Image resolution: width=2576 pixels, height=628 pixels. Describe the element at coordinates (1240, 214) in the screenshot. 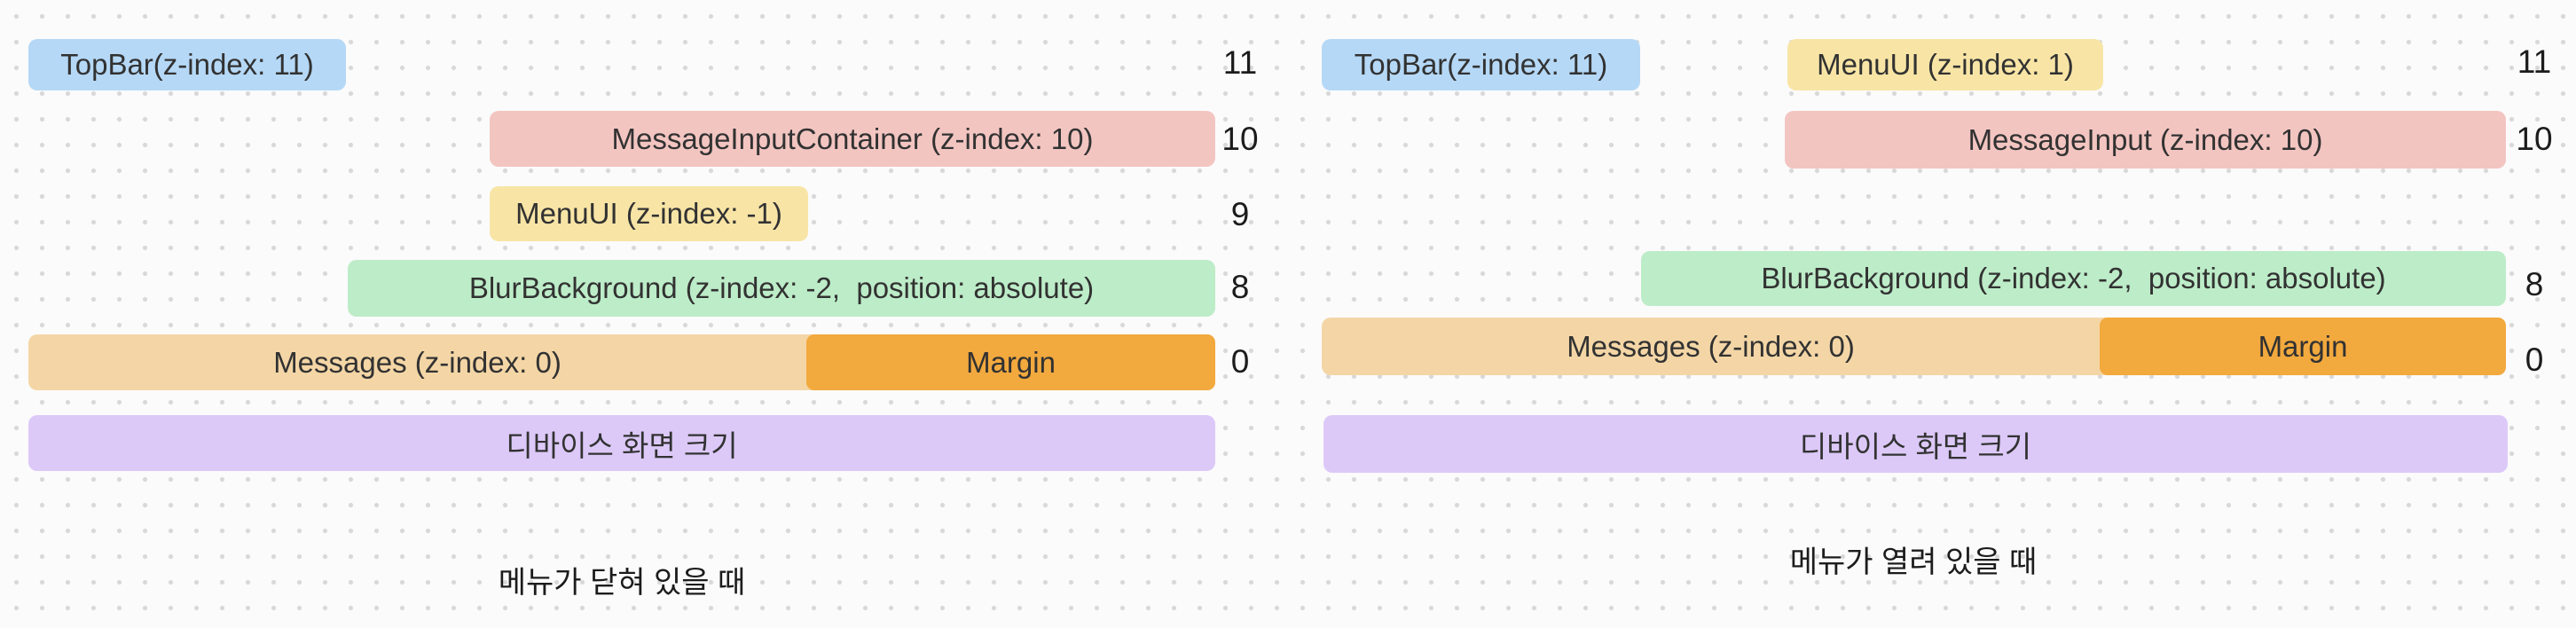

I see `z-order-number: 9` at that location.